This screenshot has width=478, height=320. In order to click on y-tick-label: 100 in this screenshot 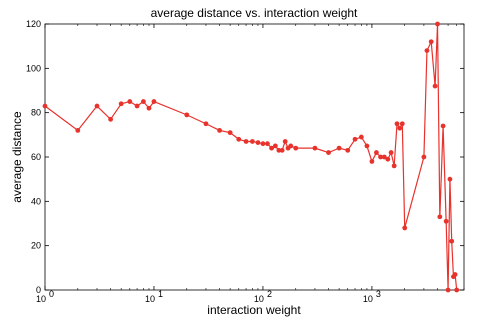, I will do `click(33, 68)`.